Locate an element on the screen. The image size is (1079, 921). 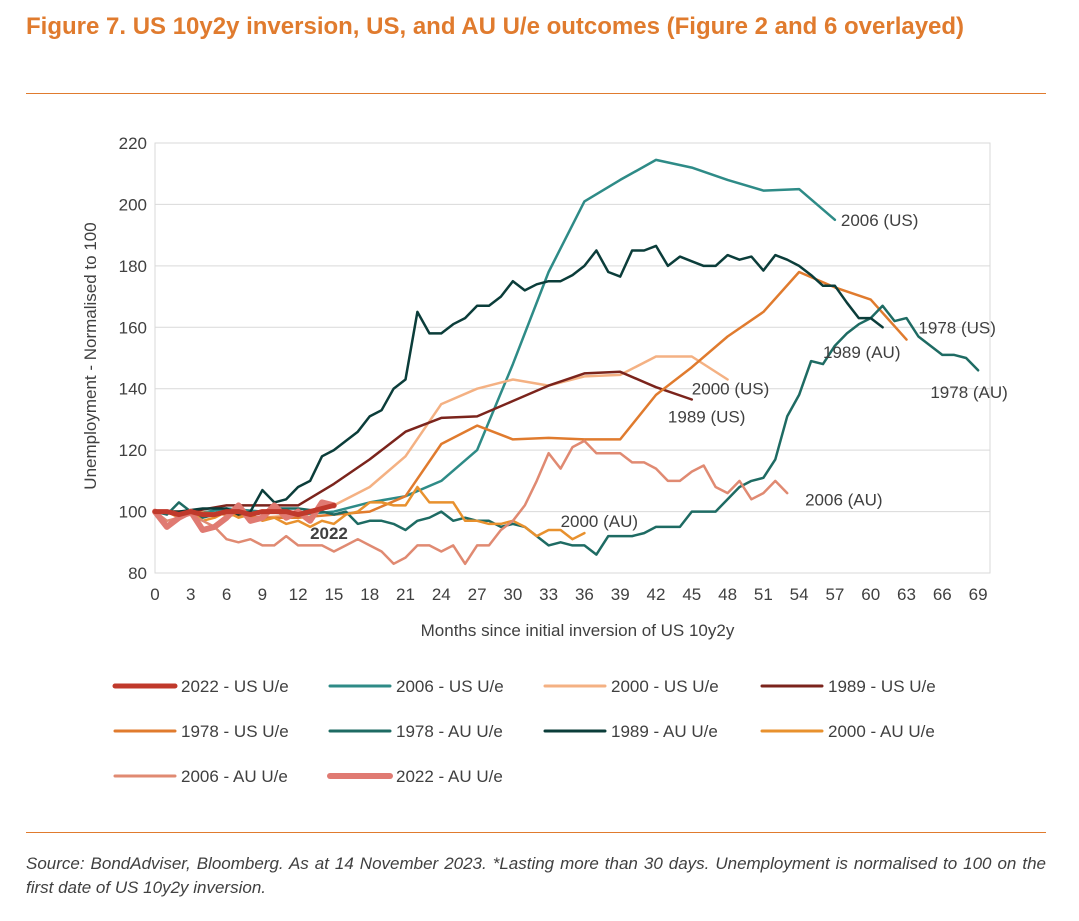
x-tick-label: 48 is located at coordinates (727, 594).